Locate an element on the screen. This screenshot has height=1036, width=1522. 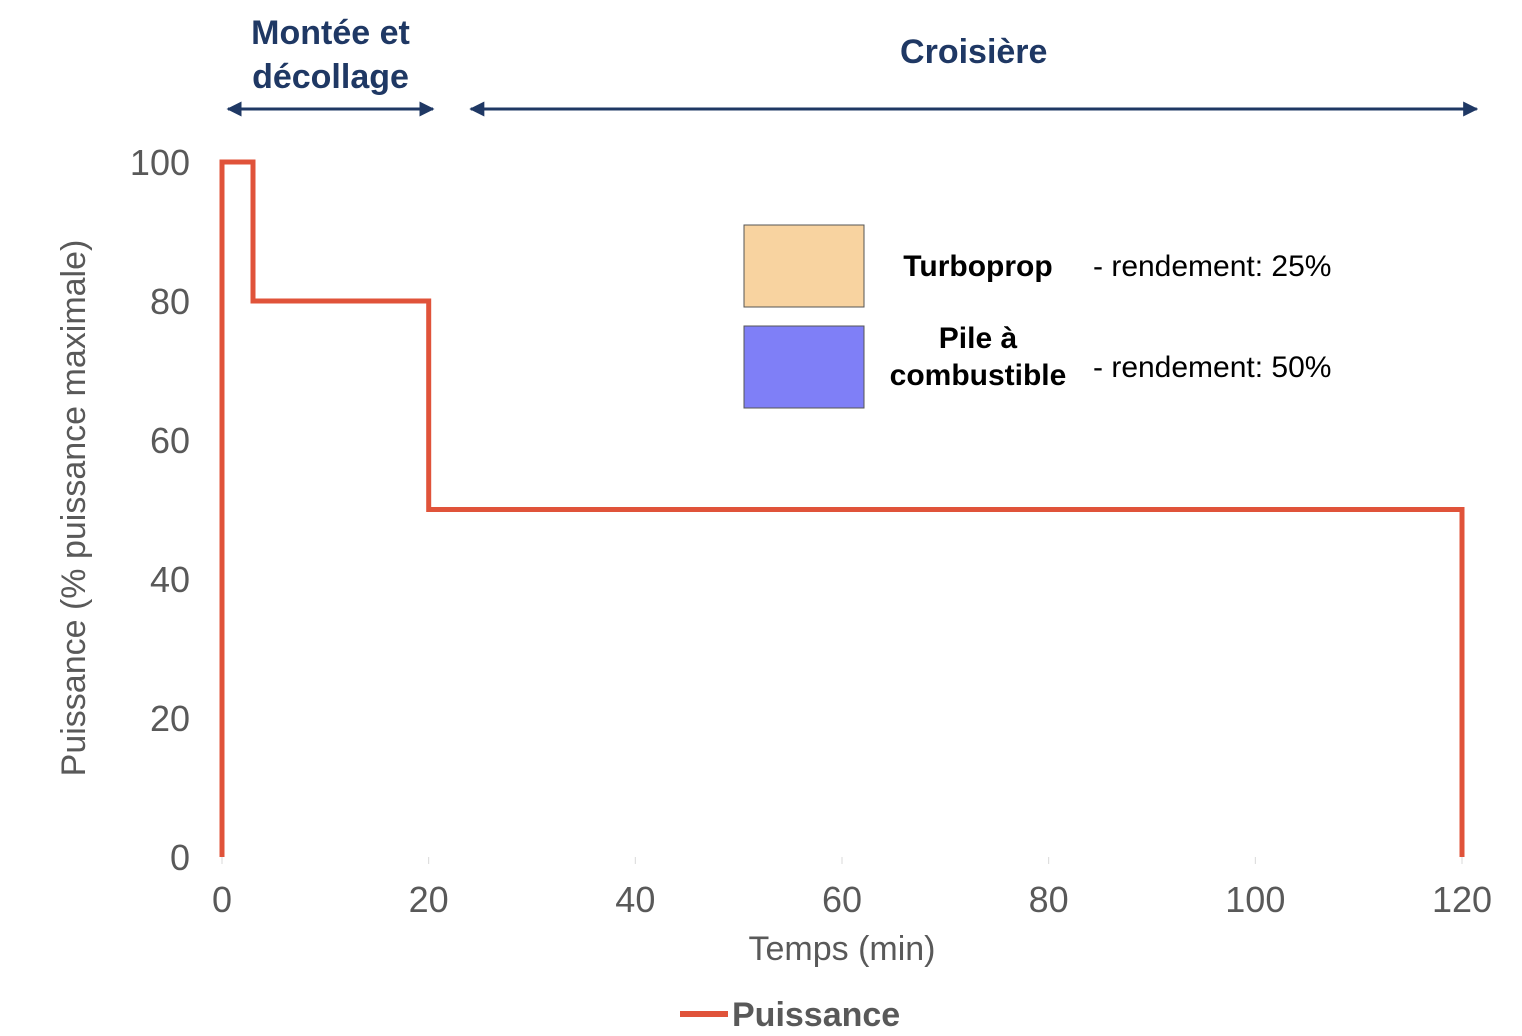
phase-label: Montée et is located at coordinates (330, 33).